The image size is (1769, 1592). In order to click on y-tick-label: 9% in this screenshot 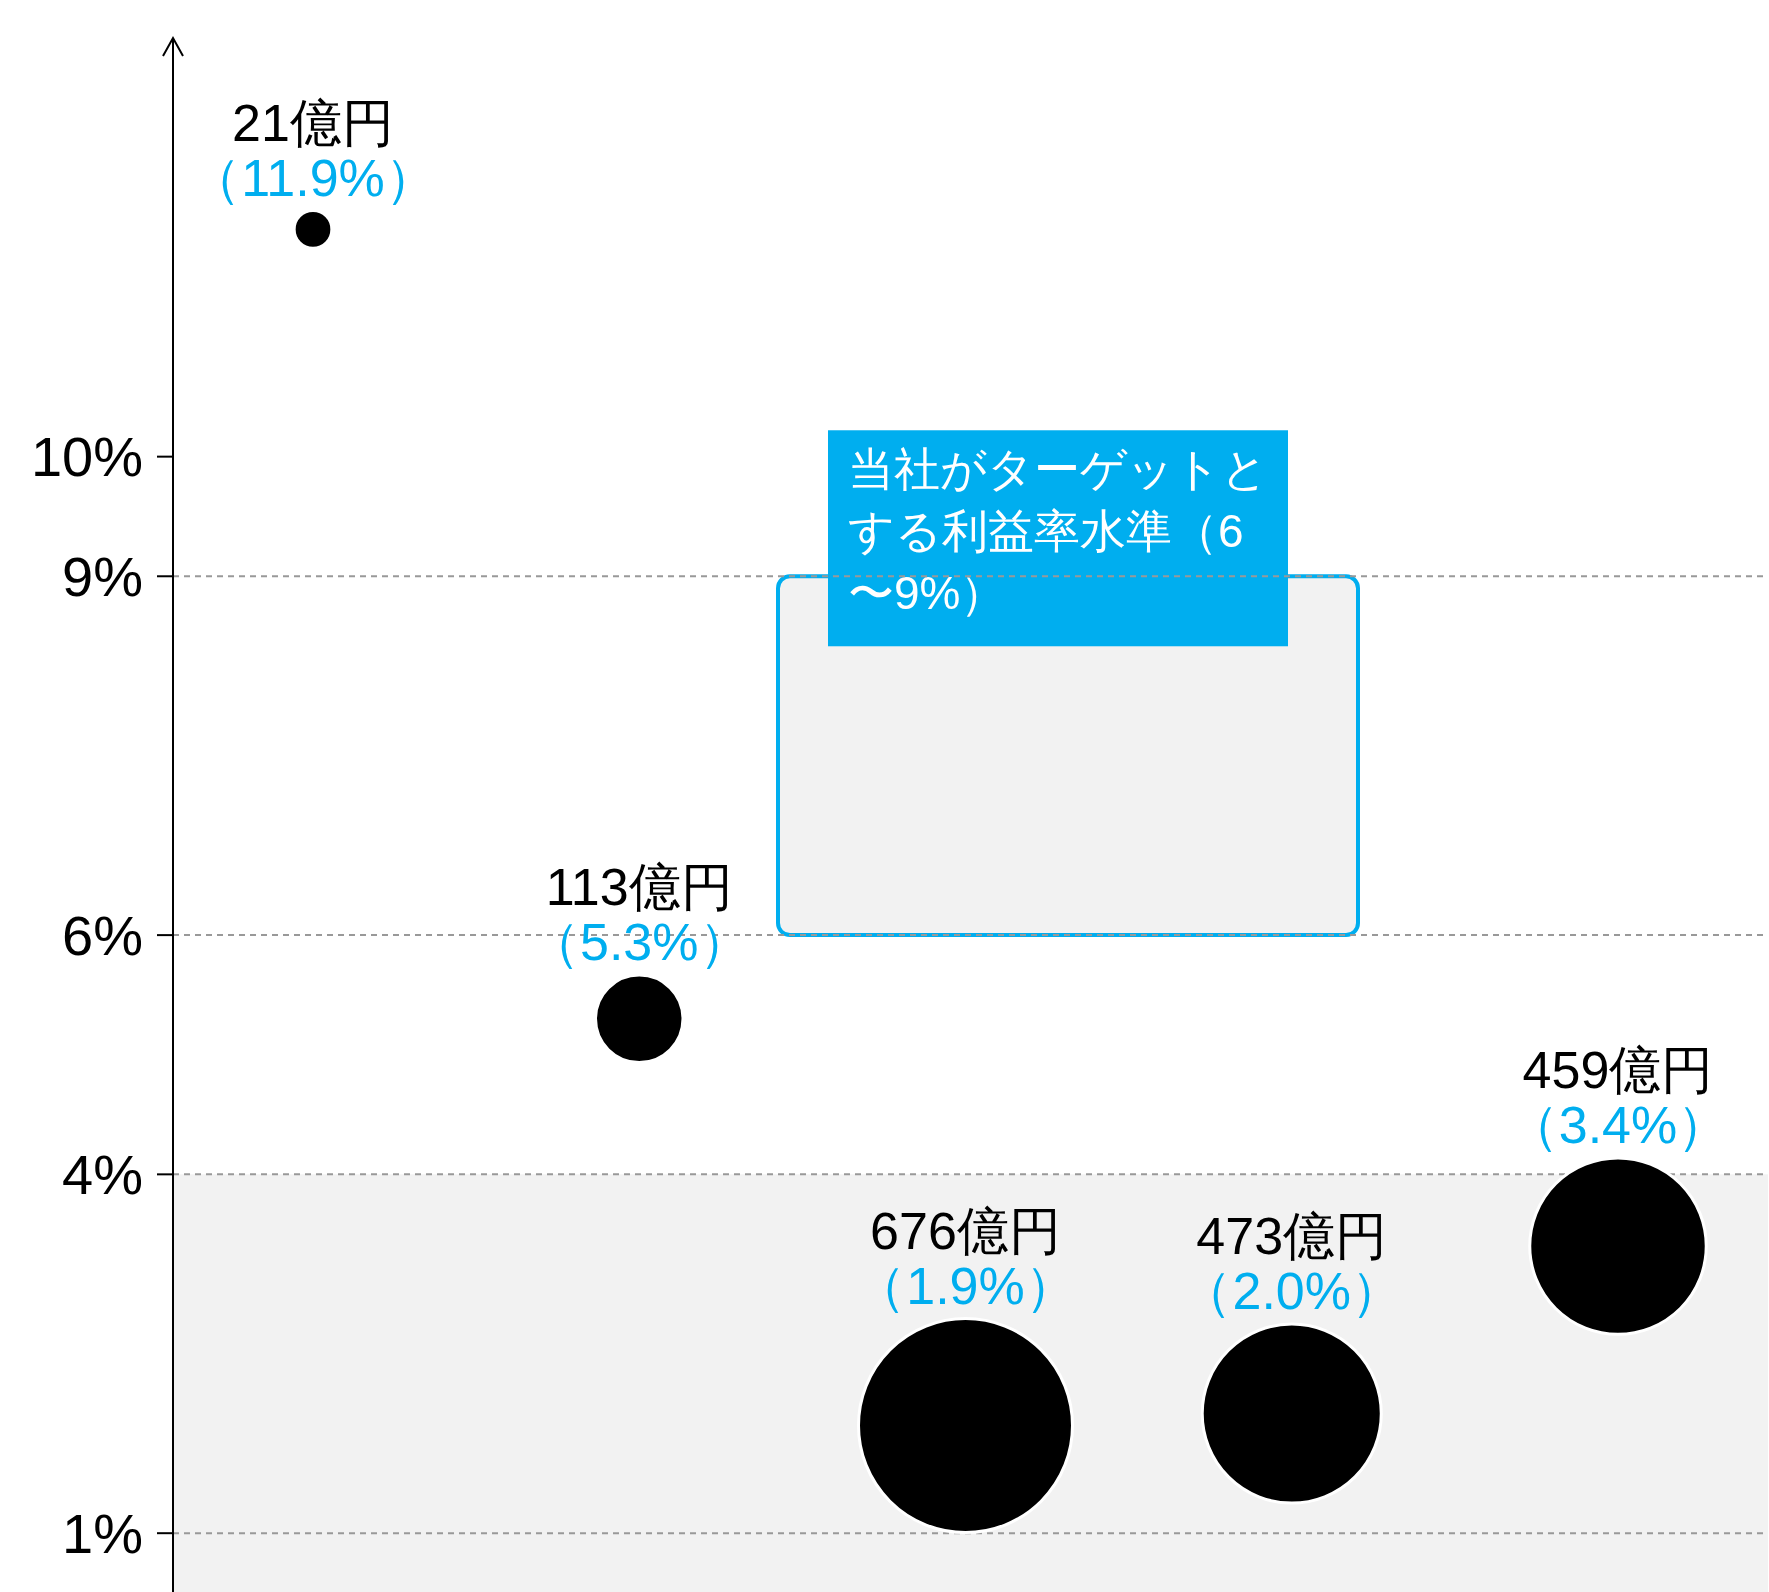, I will do `click(102, 576)`.